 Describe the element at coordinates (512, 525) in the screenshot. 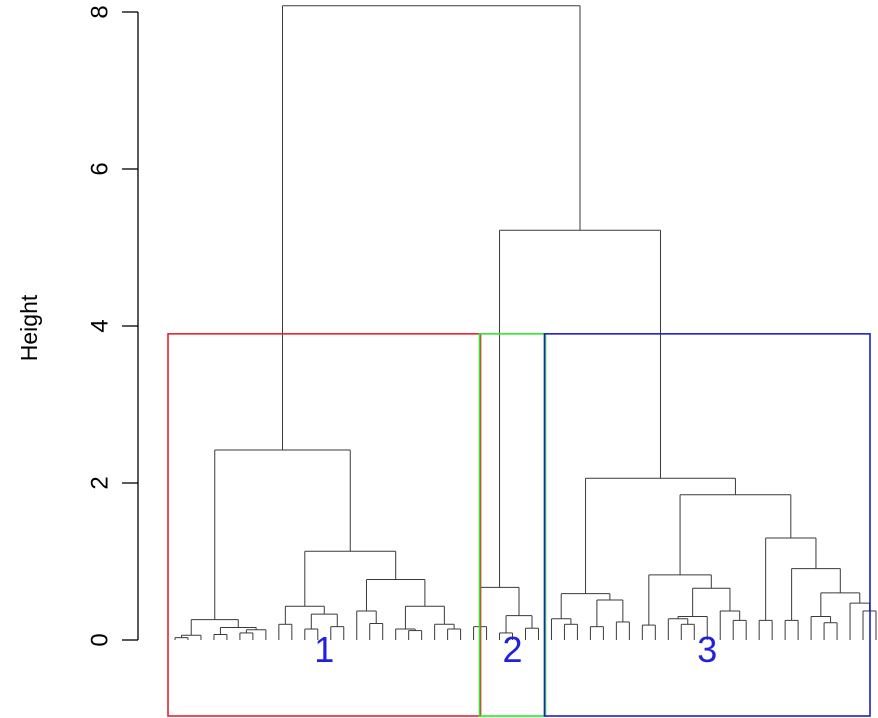

I see `cluster-box` at that location.